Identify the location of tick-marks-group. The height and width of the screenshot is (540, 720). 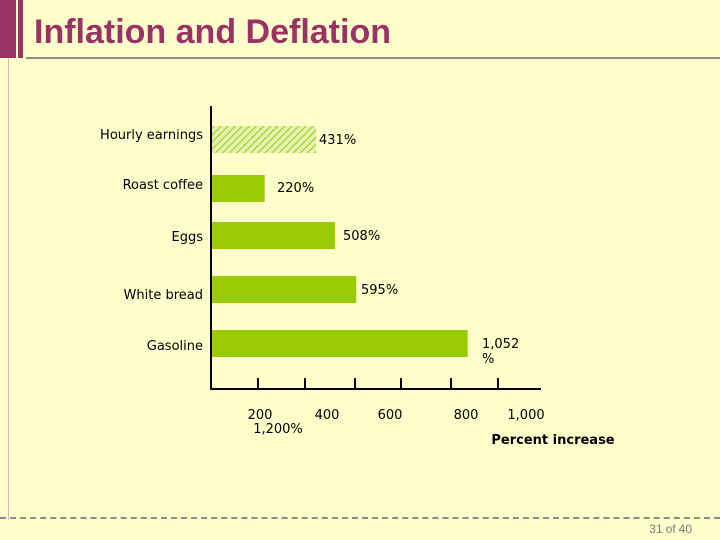
(378, 383).